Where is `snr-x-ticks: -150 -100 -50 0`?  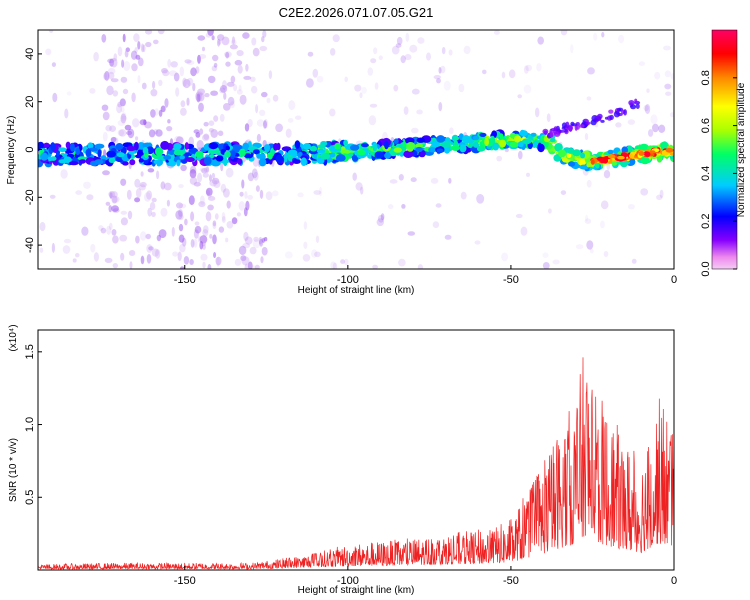
snr-x-ticks: -150 -100 -50 0 is located at coordinates (425, 576).